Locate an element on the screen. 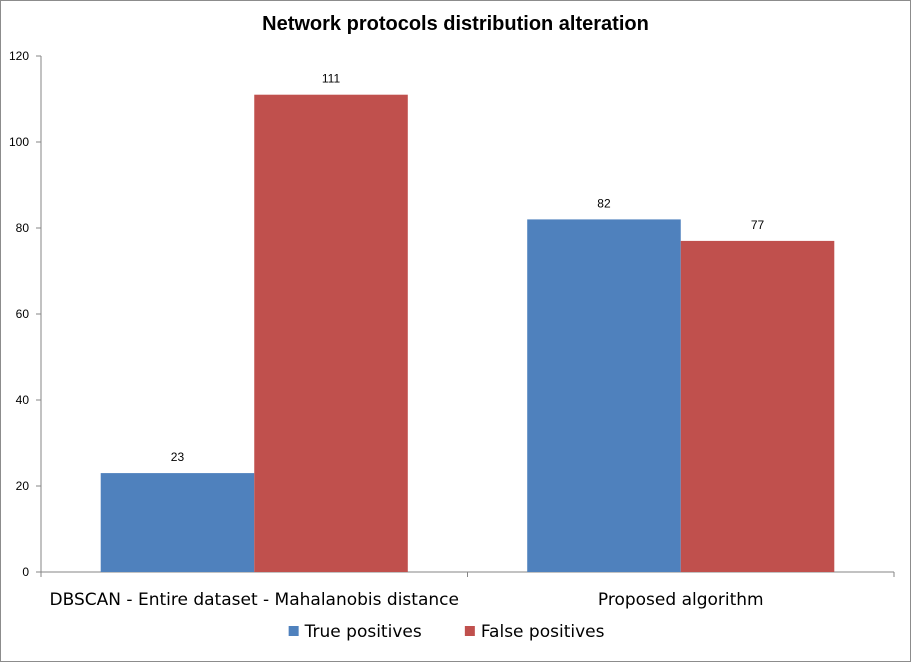 The image size is (911, 662). data-label: 23 is located at coordinates (178, 457).